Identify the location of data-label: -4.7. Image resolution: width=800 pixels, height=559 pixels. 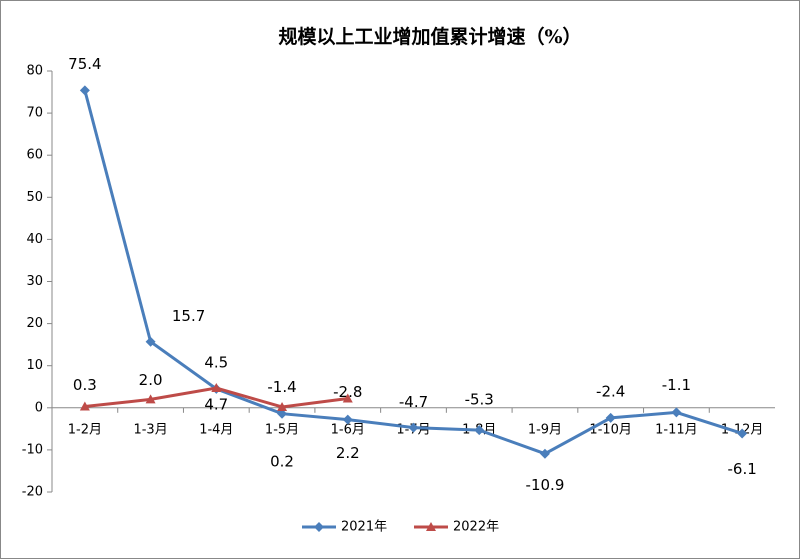
(413, 402).